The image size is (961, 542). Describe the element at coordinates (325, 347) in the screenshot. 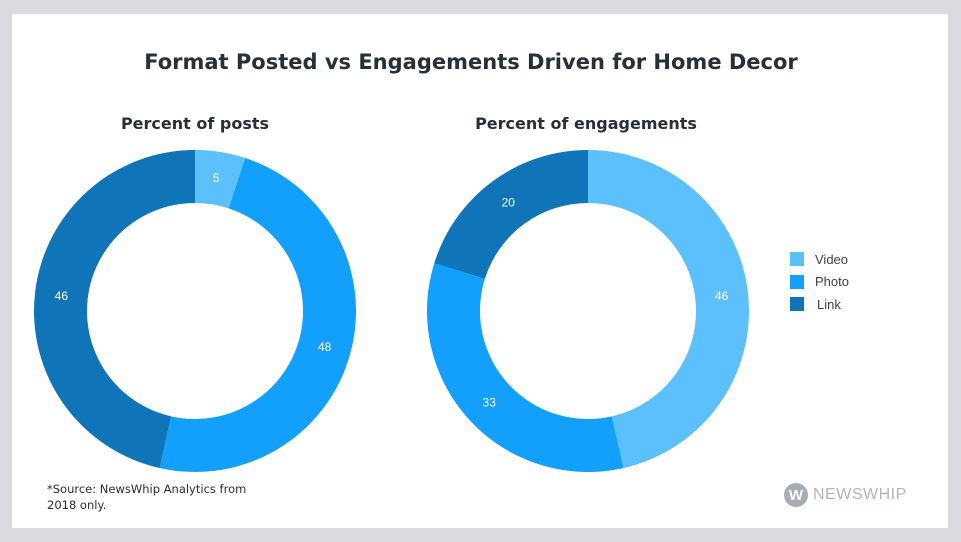

I see `data-label: 48` at that location.